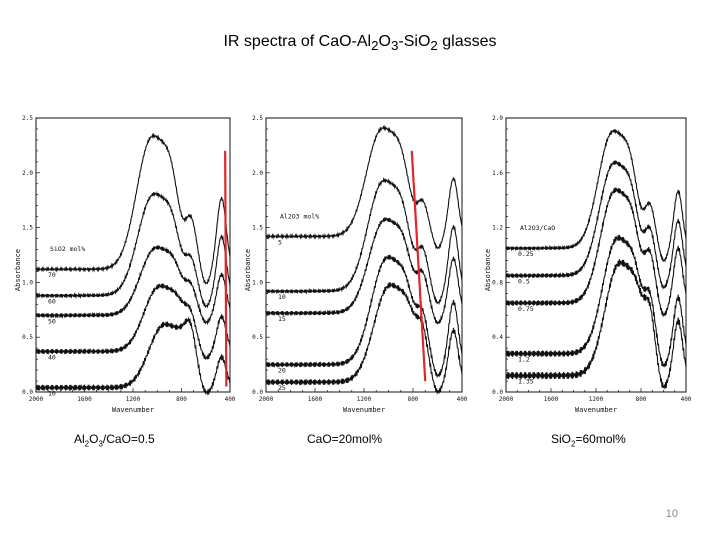 The width and height of the screenshot is (720, 540). What do you see at coordinates (561, 439) in the screenshot?
I see `caption-3-a: SiO` at bounding box center [561, 439].